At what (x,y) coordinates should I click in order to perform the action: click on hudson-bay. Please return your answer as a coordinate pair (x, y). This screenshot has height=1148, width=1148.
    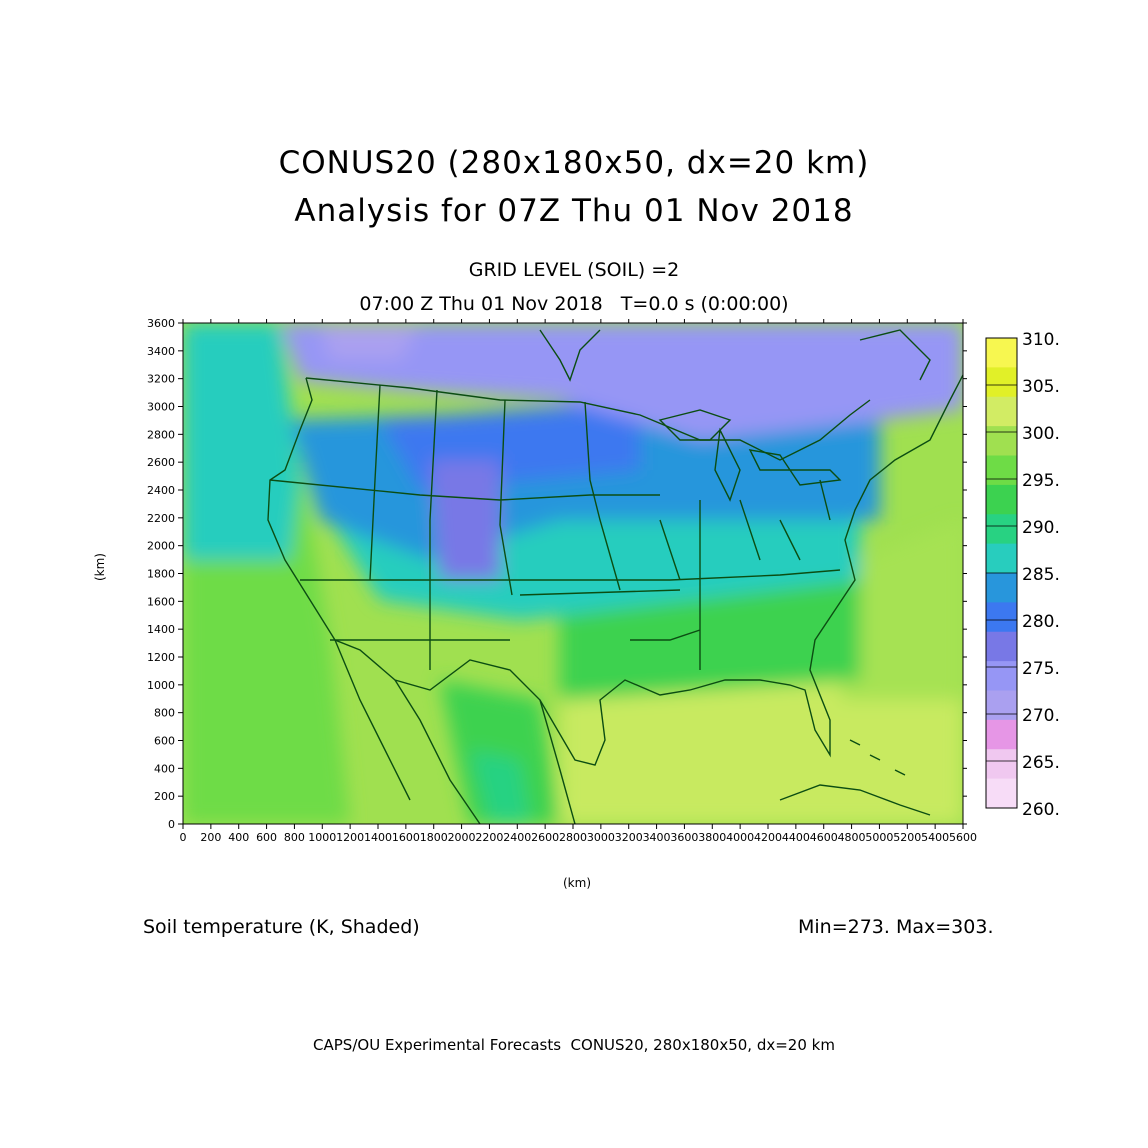
    Looking at the image, I should click on (735, 355).